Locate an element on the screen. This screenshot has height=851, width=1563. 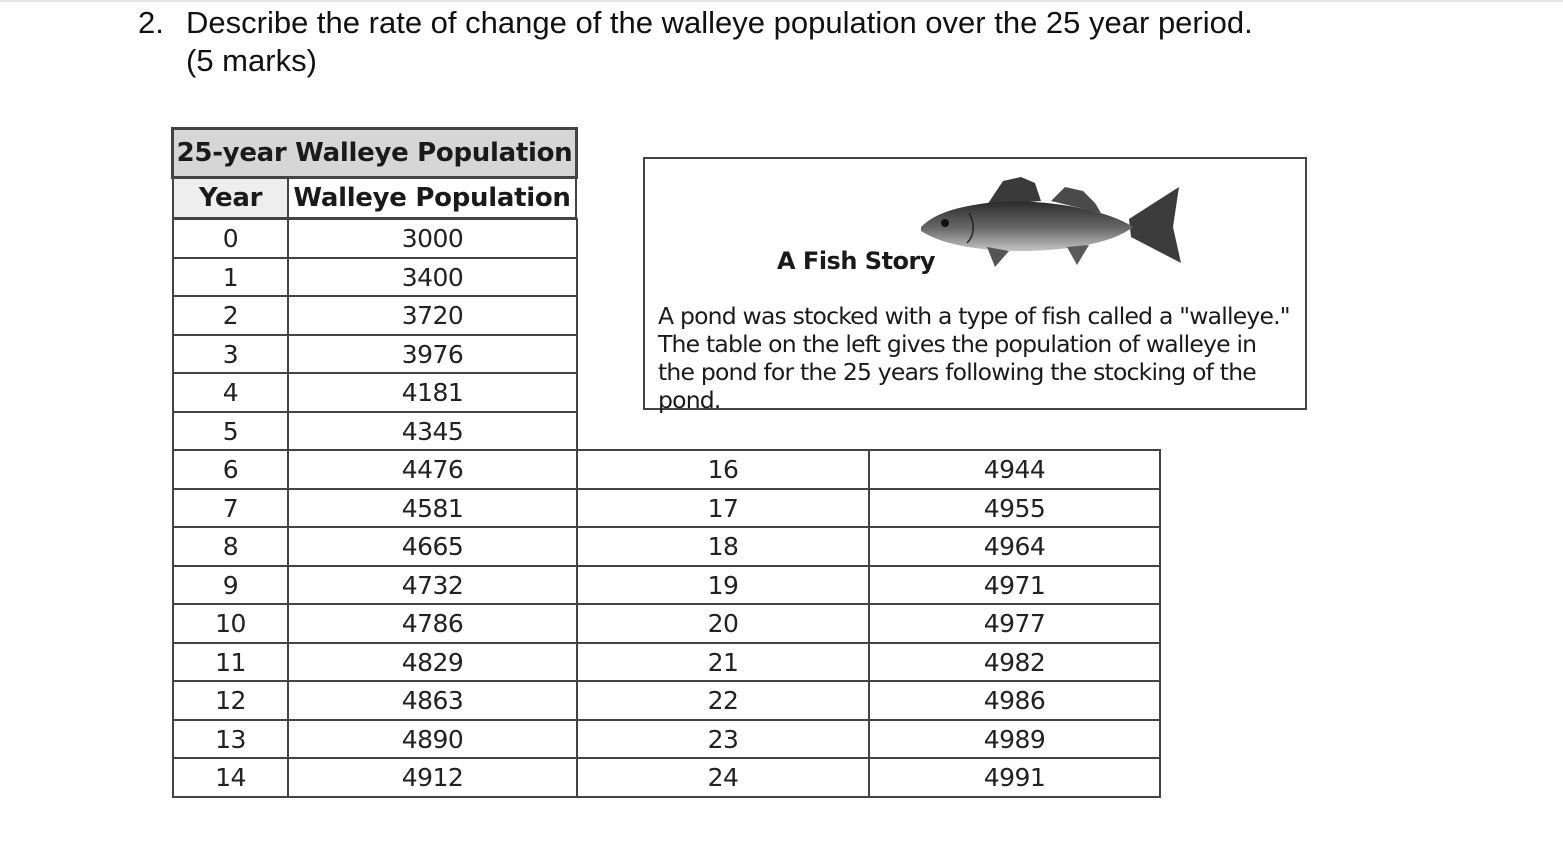
year-cell: 1 is located at coordinates (230, 277).